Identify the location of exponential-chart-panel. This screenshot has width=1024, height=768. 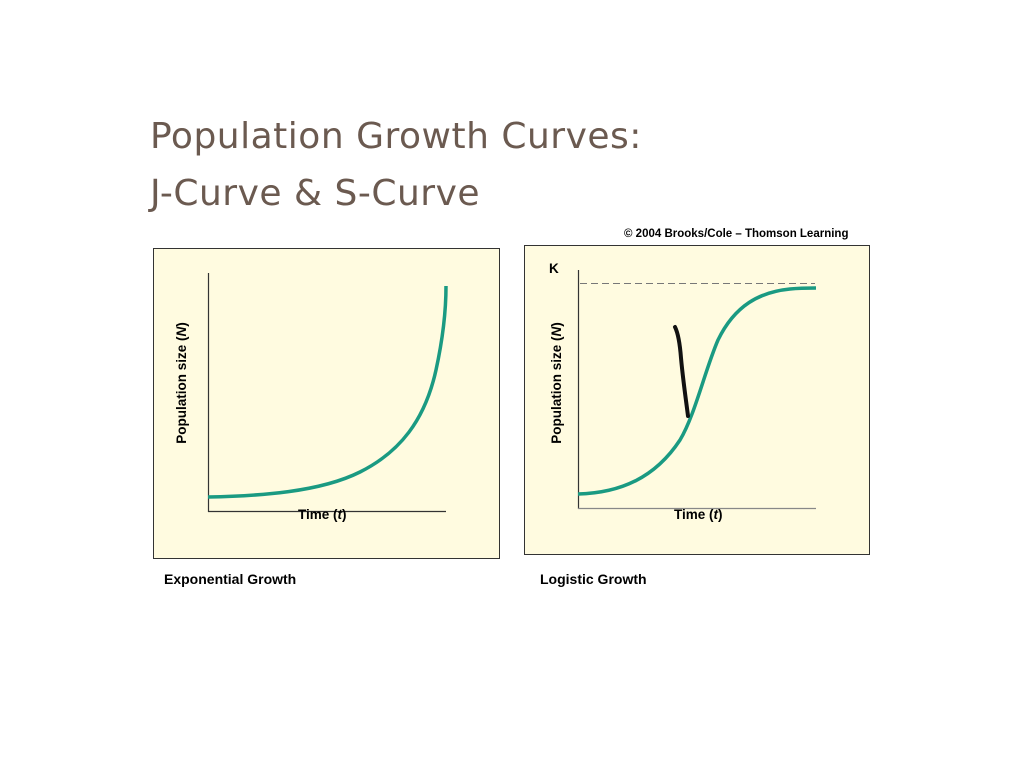
(326, 403).